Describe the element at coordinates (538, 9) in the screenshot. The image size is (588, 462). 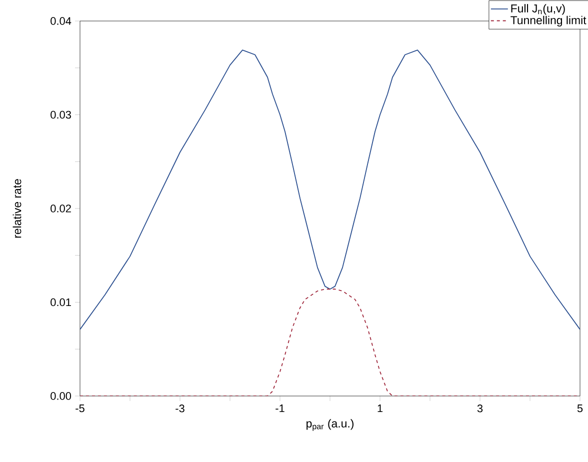
I see `legend-label: Full J$_{n}$(u,v)` at that location.